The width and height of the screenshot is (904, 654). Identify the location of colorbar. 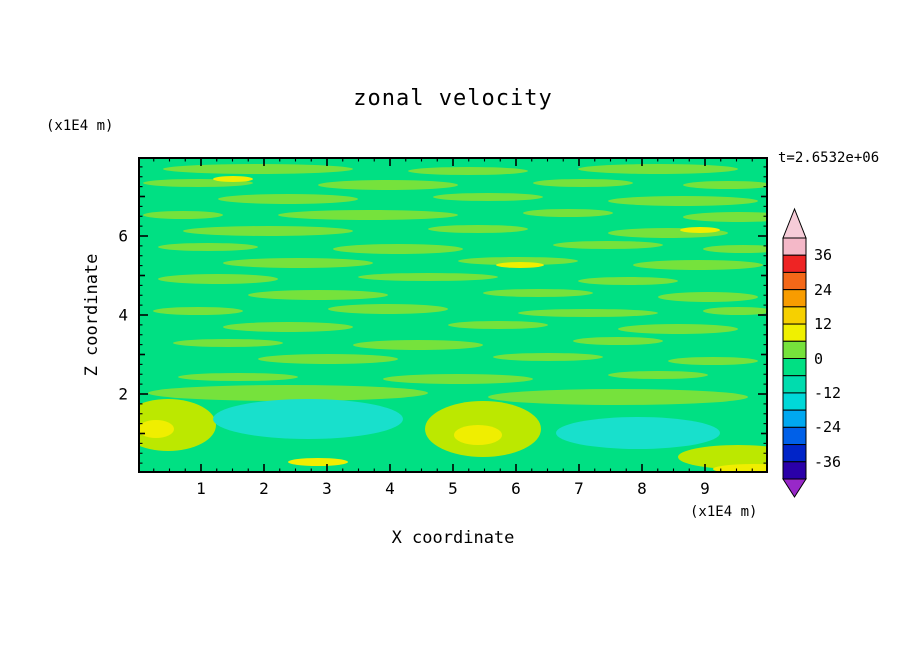
(794, 352).